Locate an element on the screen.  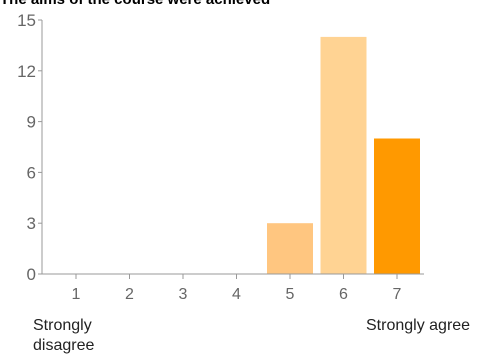
chart-title: The aims of the course were achieved is located at coordinates (135, 4).